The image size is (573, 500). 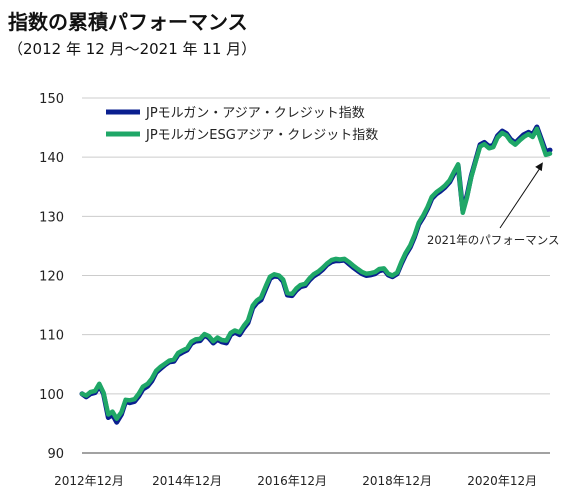 I want to click on page-subtitle: （2012 年 12 月〜2021 年 11 月）, so click(x=132, y=49).